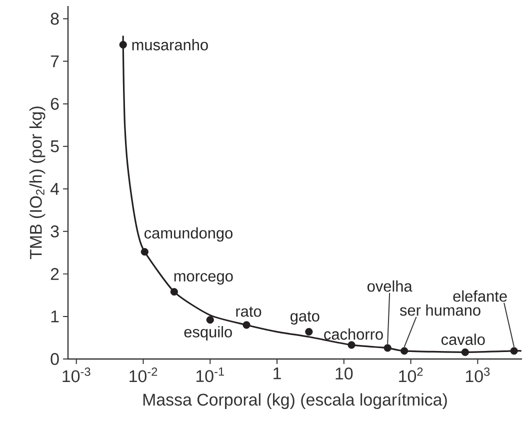 This screenshot has width=526, height=427. I want to click on annotation: ser humano, so click(440, 310).